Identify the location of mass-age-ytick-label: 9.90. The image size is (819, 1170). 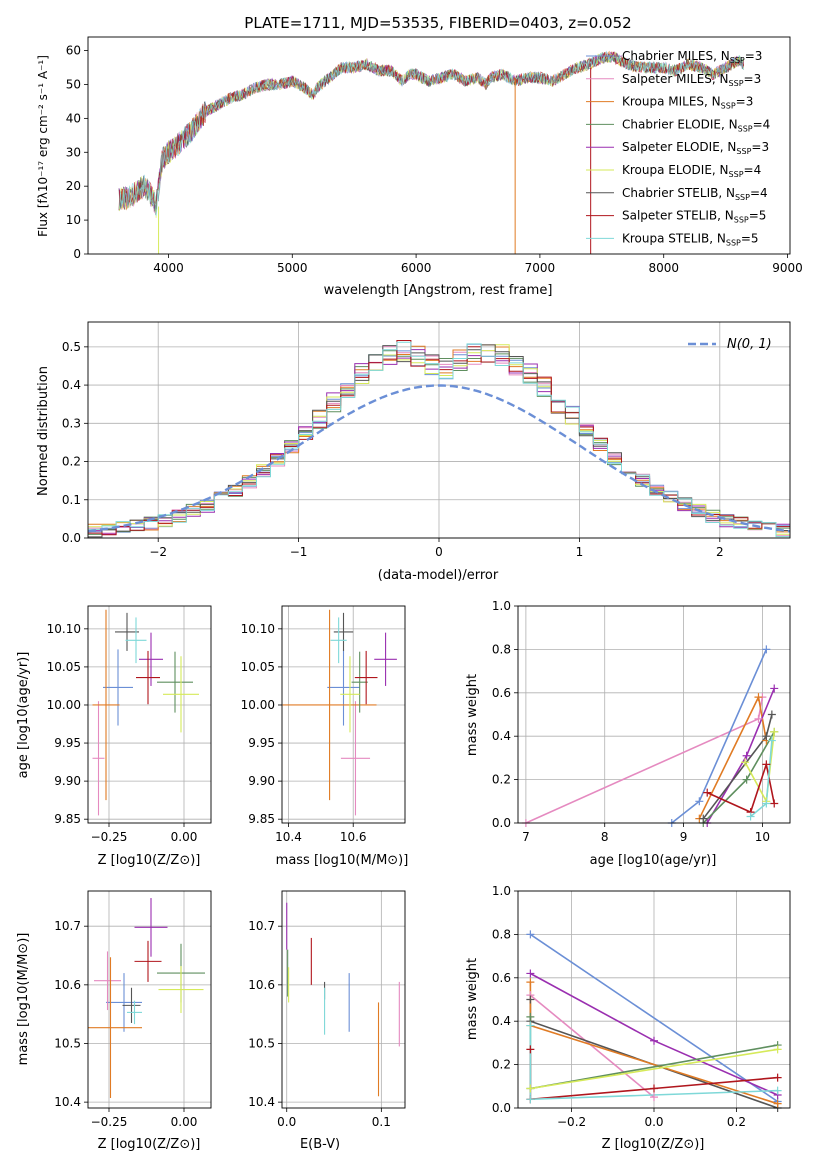
(261, 781).